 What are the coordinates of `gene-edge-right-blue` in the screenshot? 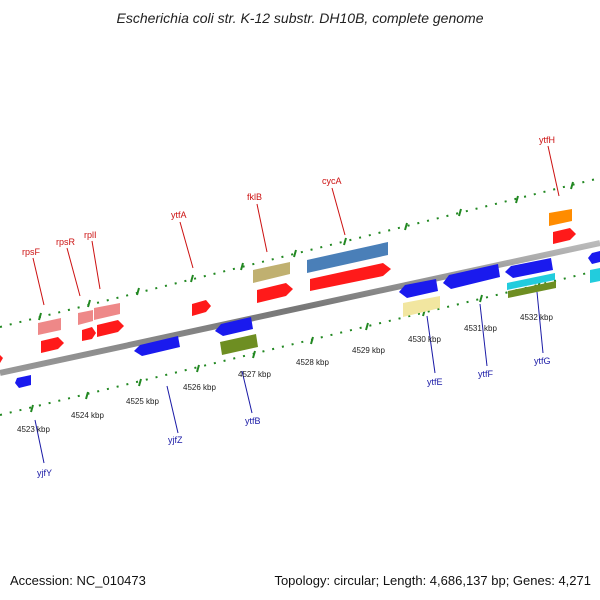 It's located at (594, 257).